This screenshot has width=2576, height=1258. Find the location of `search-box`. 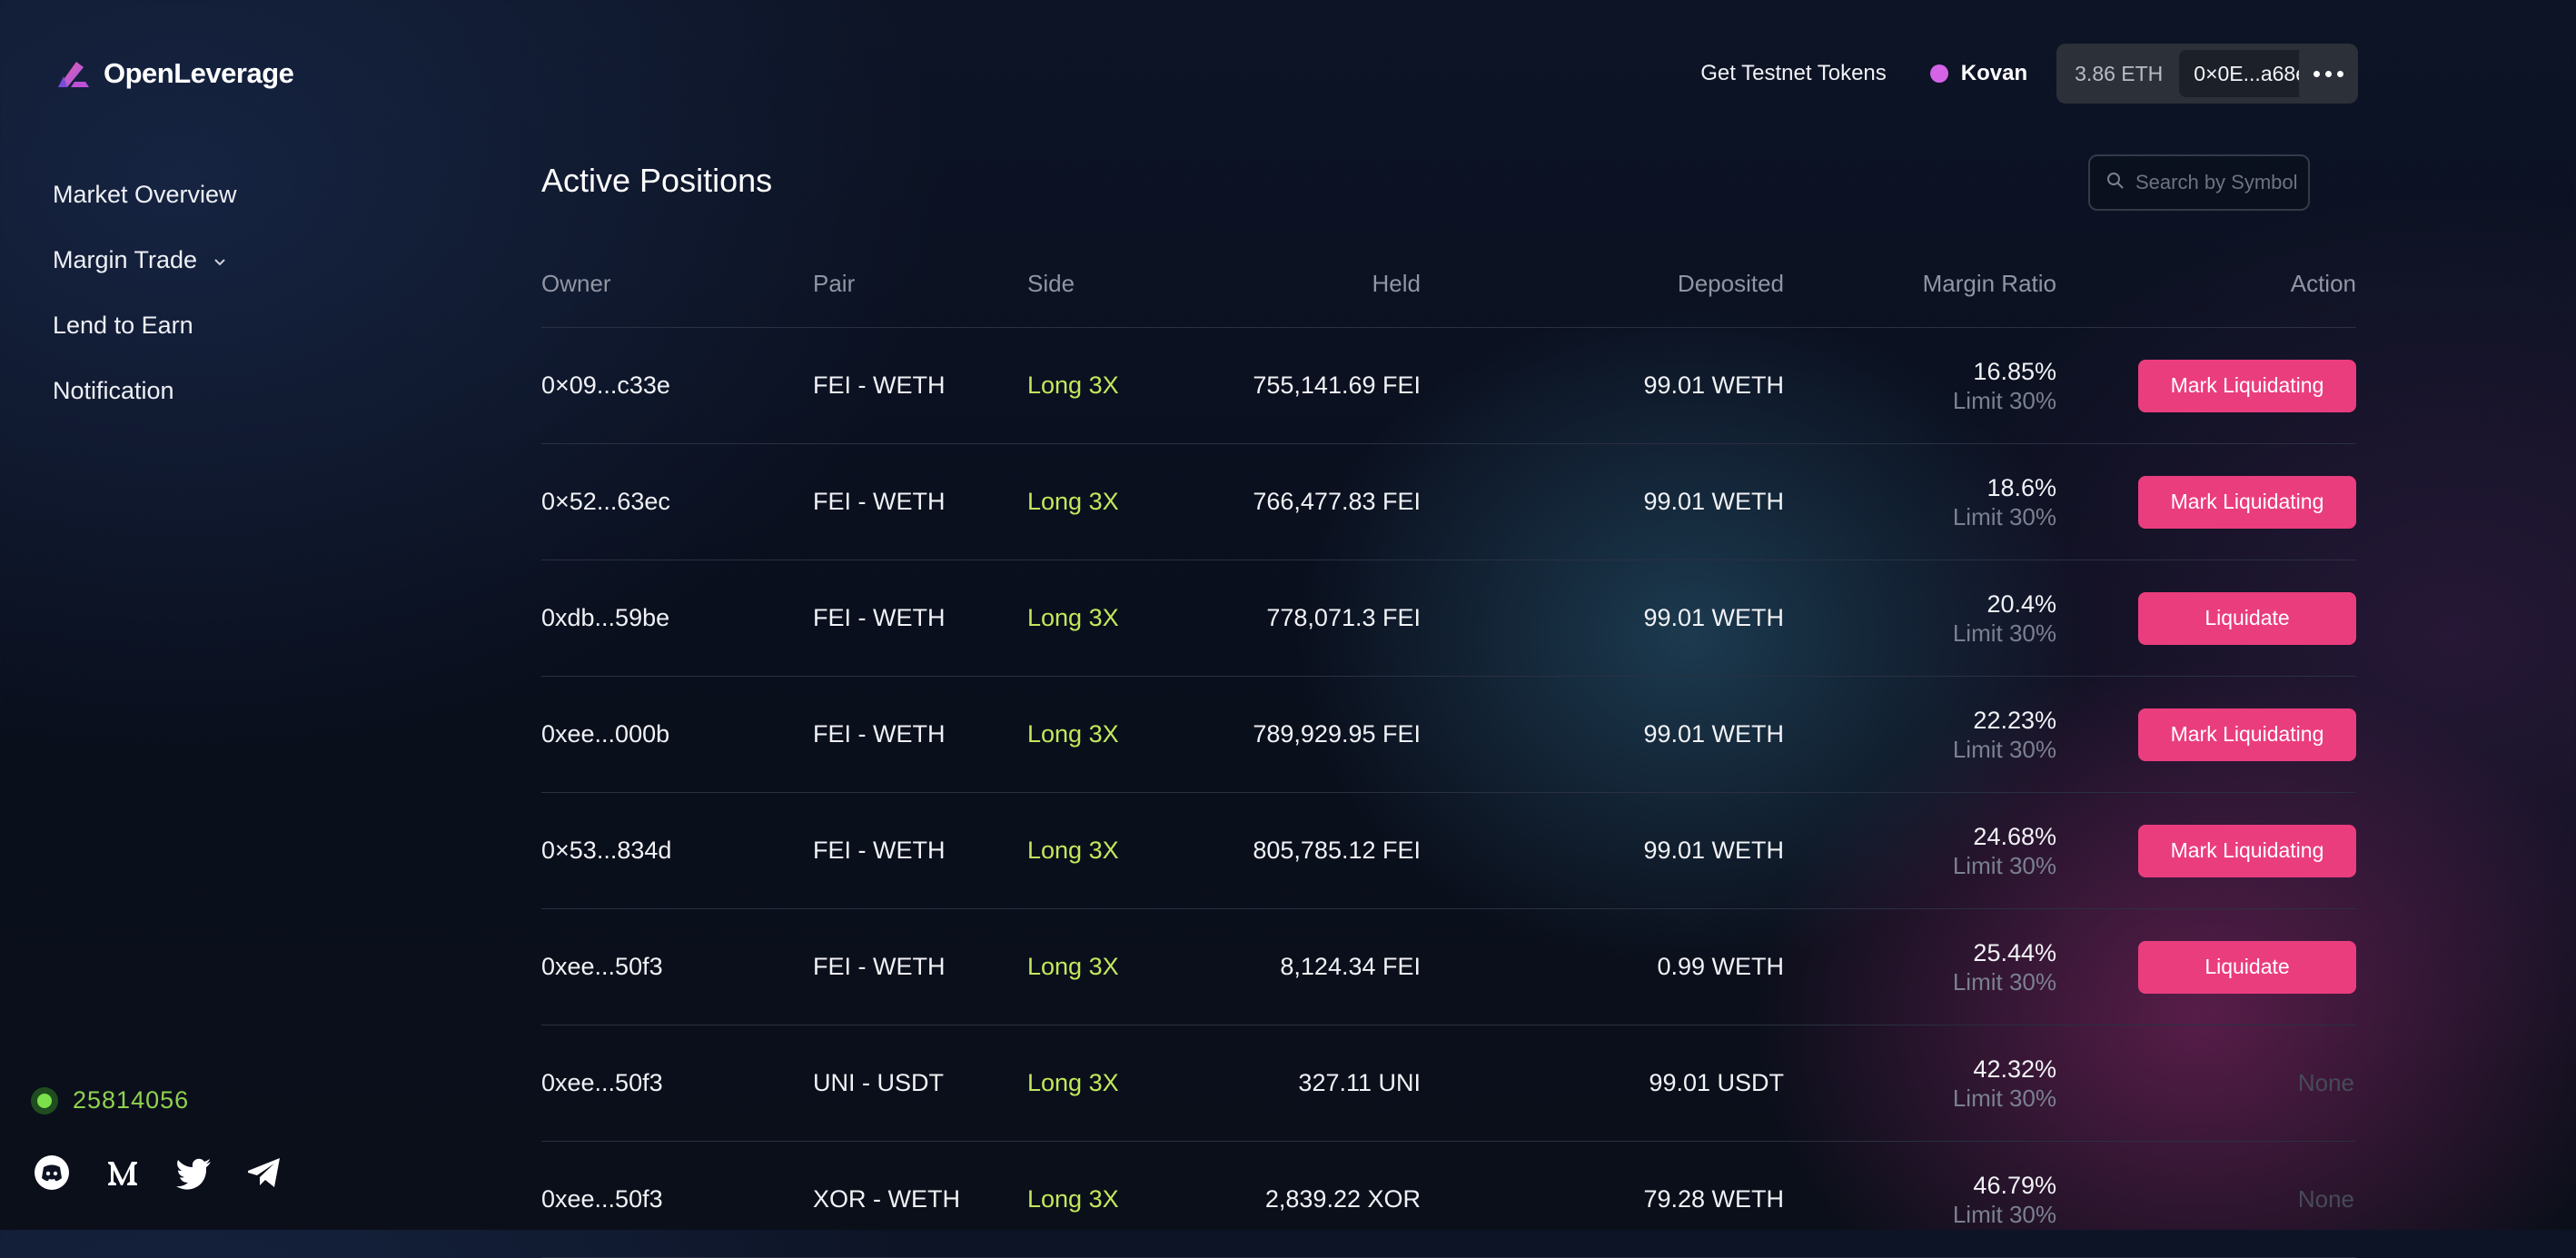

search-box is located at coordinates (2199, 182).